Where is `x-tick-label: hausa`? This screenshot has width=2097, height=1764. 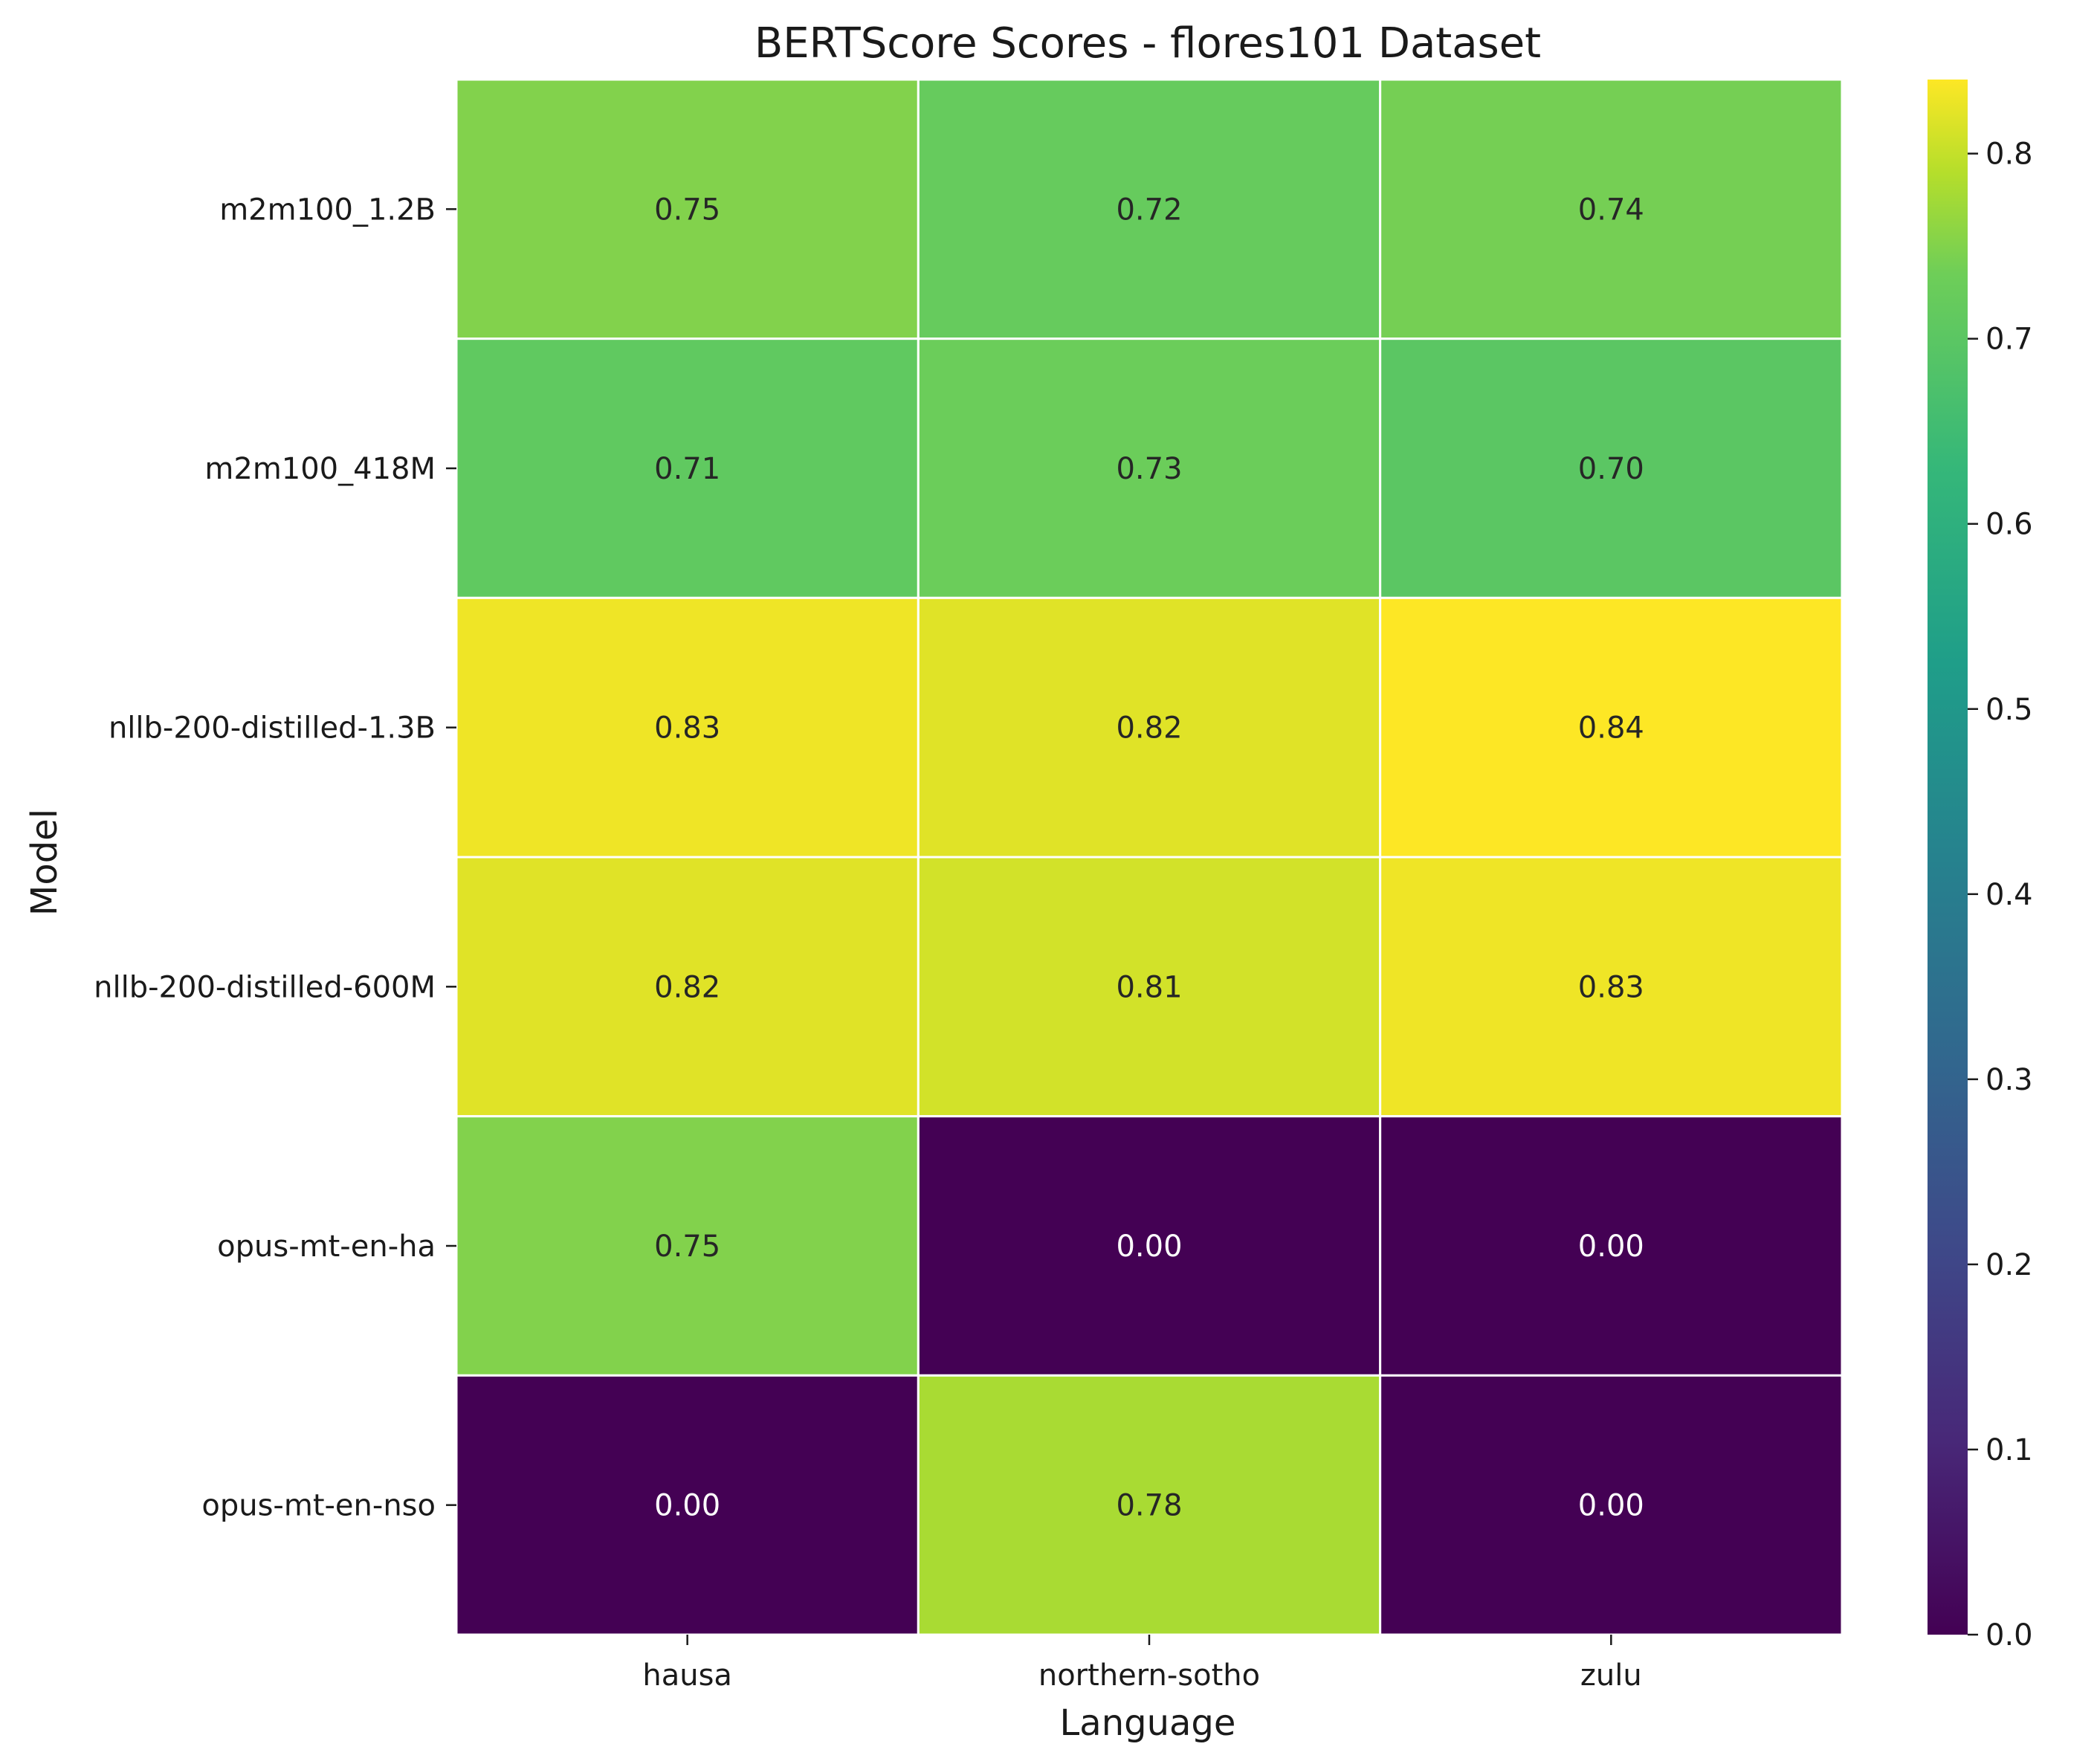
x-tick-label: hausa is located at coordinates (687, 1676).